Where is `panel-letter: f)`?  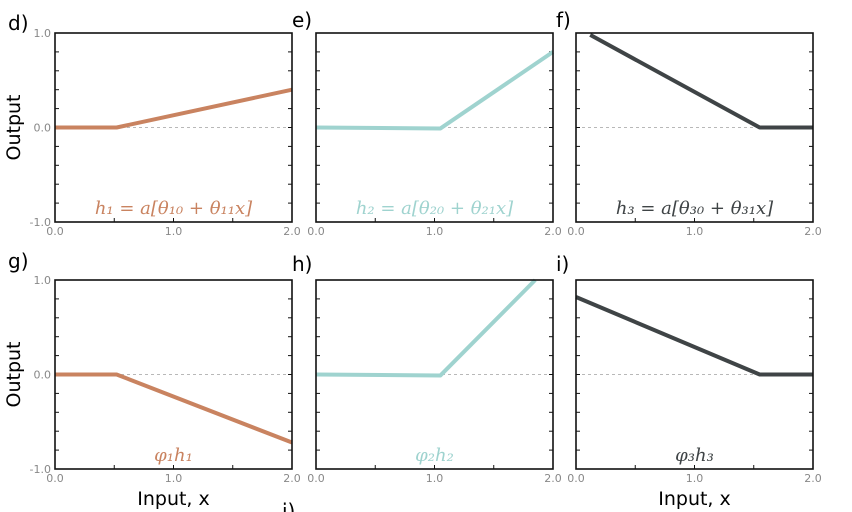
panel-letter: f) is located at coordinates (563, 20).